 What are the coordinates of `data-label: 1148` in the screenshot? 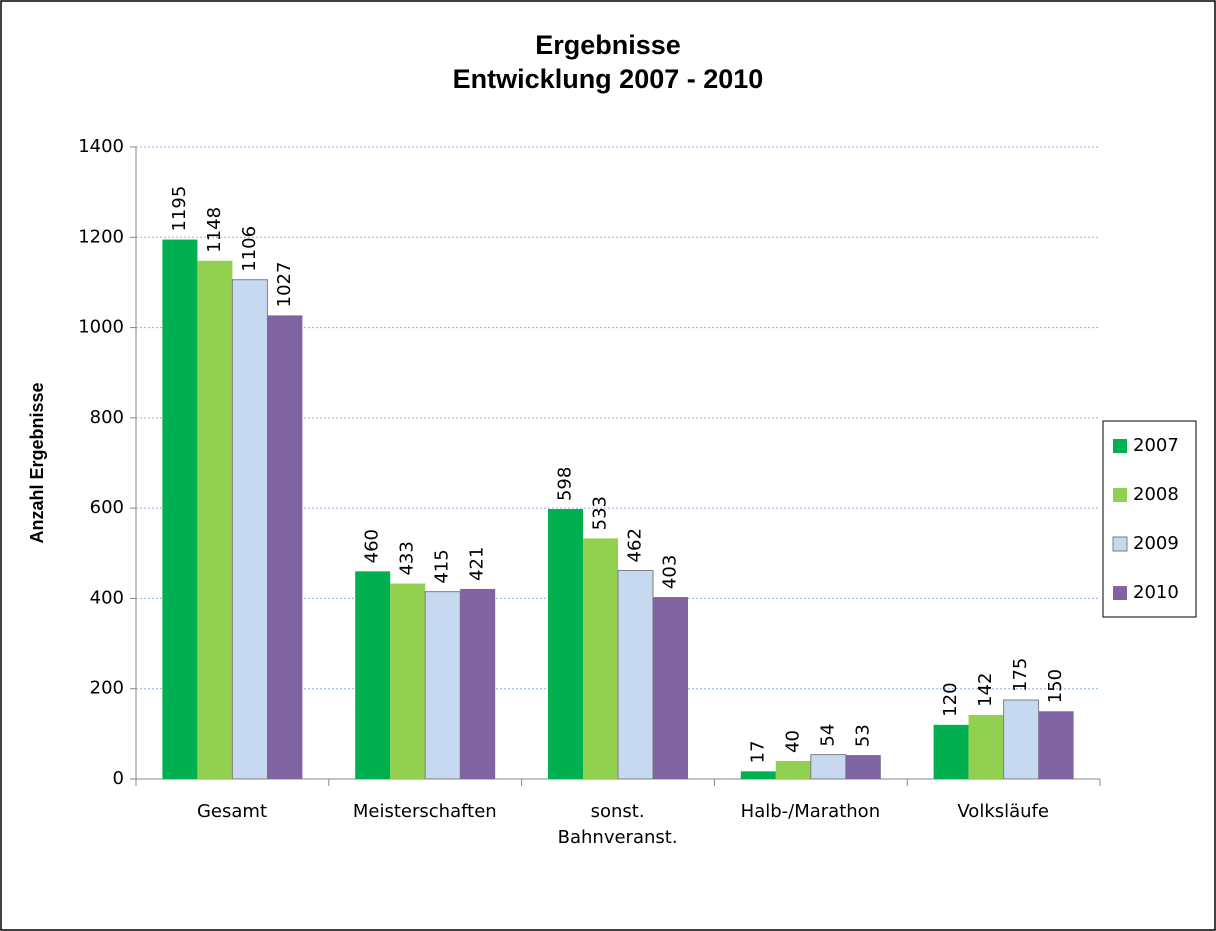 It's located at (214, 230).